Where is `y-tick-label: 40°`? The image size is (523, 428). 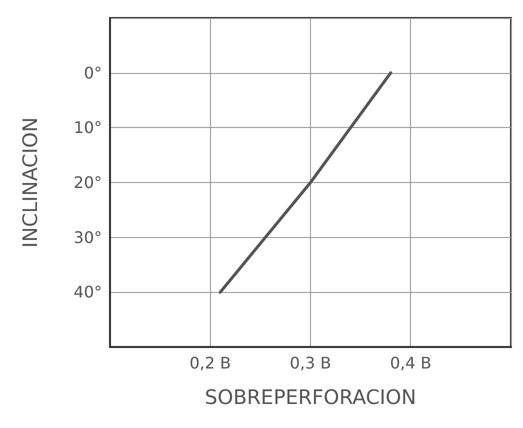
y-tick-label: 40° is located at coordinates (88, 292).